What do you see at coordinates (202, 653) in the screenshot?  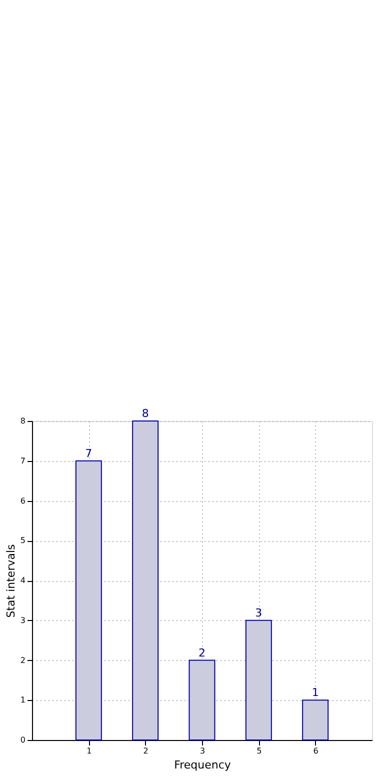 I see `data-label: 2` at bounding box center [202, 653].